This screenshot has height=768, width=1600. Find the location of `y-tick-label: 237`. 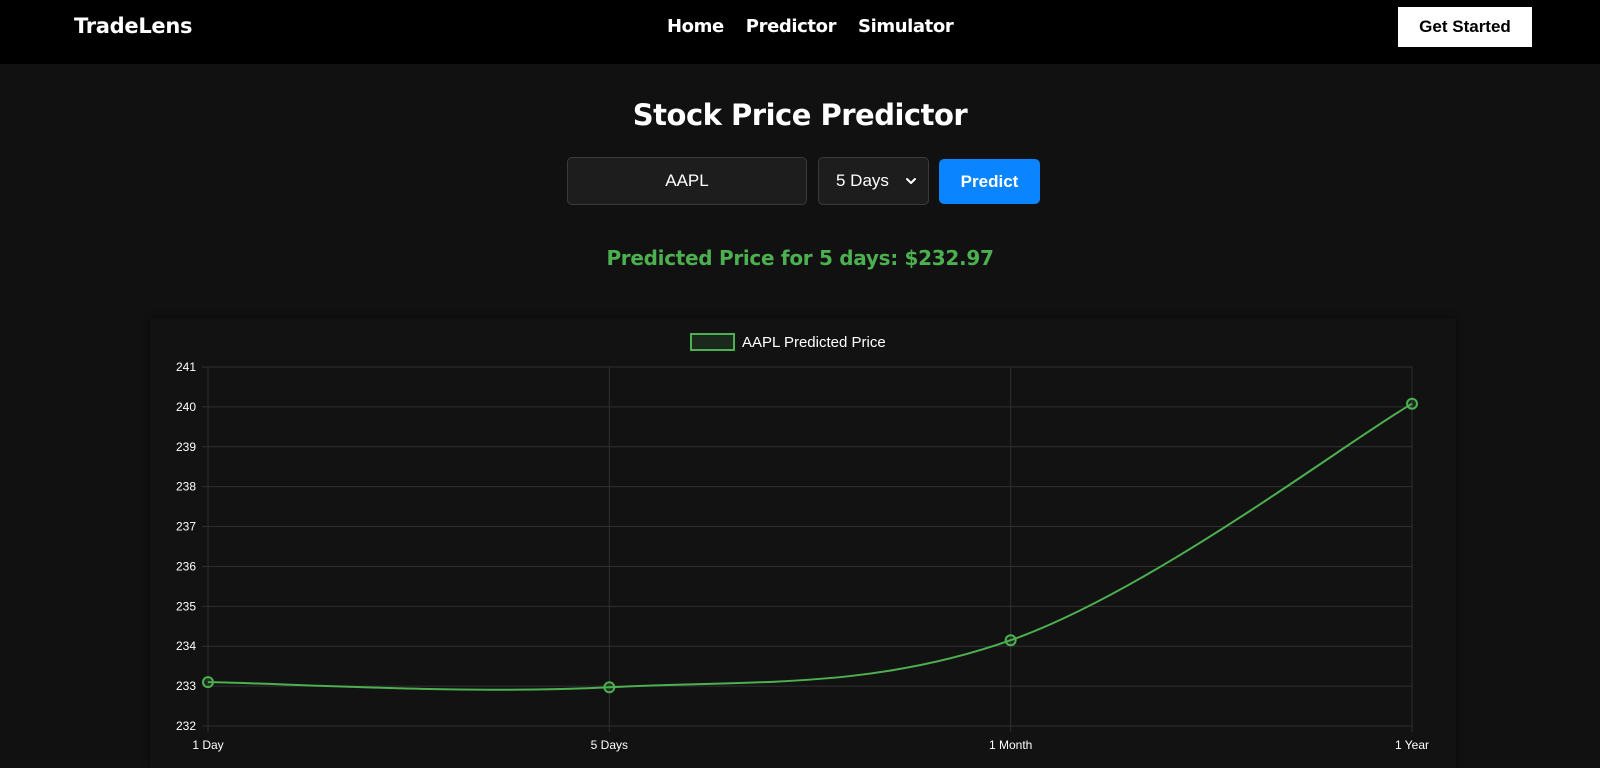

y-tick-label: 237 is located at coordinates (186, 527).